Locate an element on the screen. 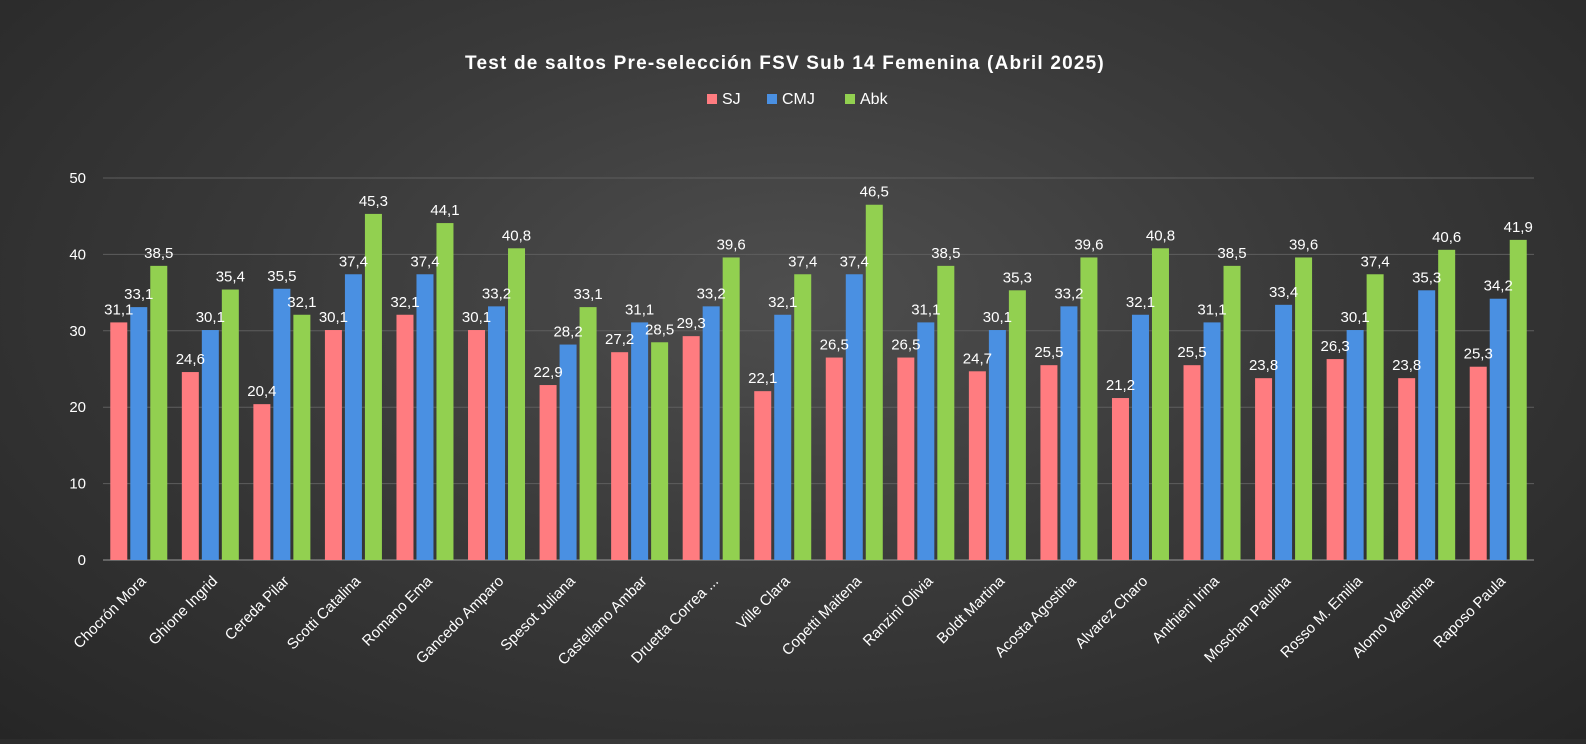 This screenshot has width=1586, height=744. y-tick-label: 30 is located at coordinates (77, 331).